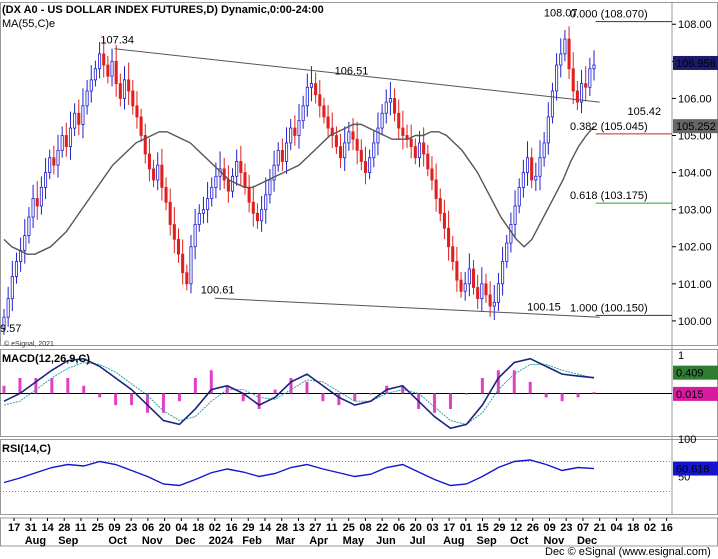 This screenshot has width=718, height=559. What do you see at coordinates (336, 393) in the screenshot?
I see `macd-panel` at bounding box center [336, 393].